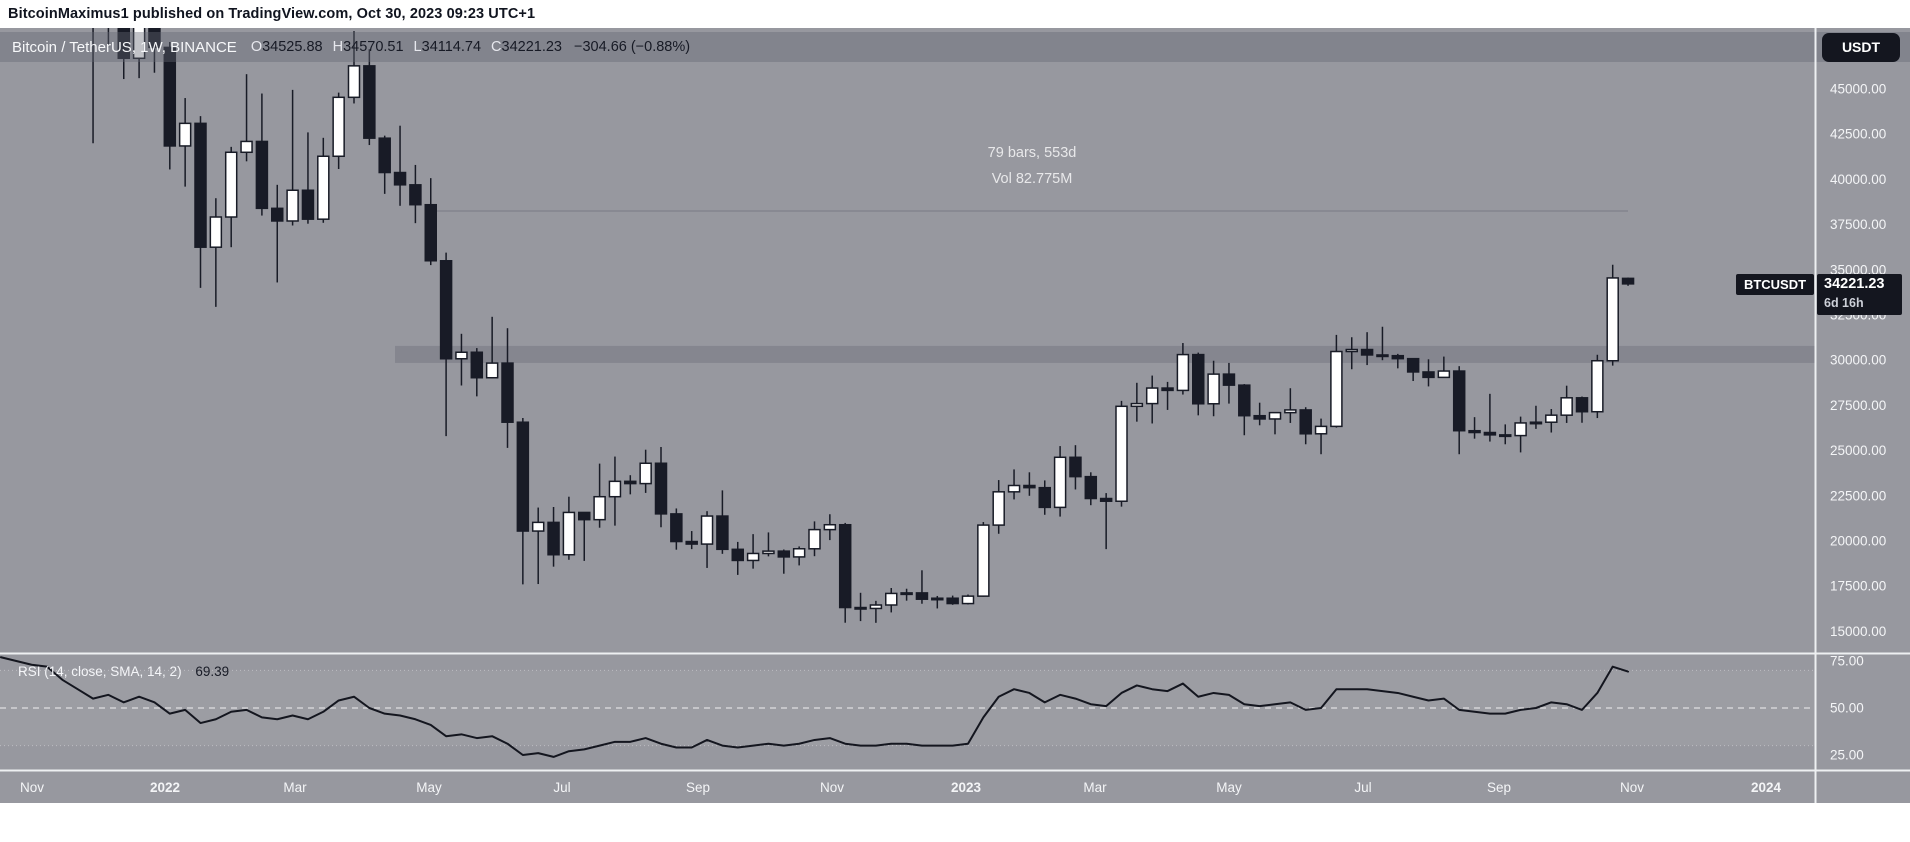 Image resolution: width=1910 pixels, height=842 pixels. Describe the element at coordinates (966, 787) in the screenshot. I see `time-tick-label: 2023` at that location.